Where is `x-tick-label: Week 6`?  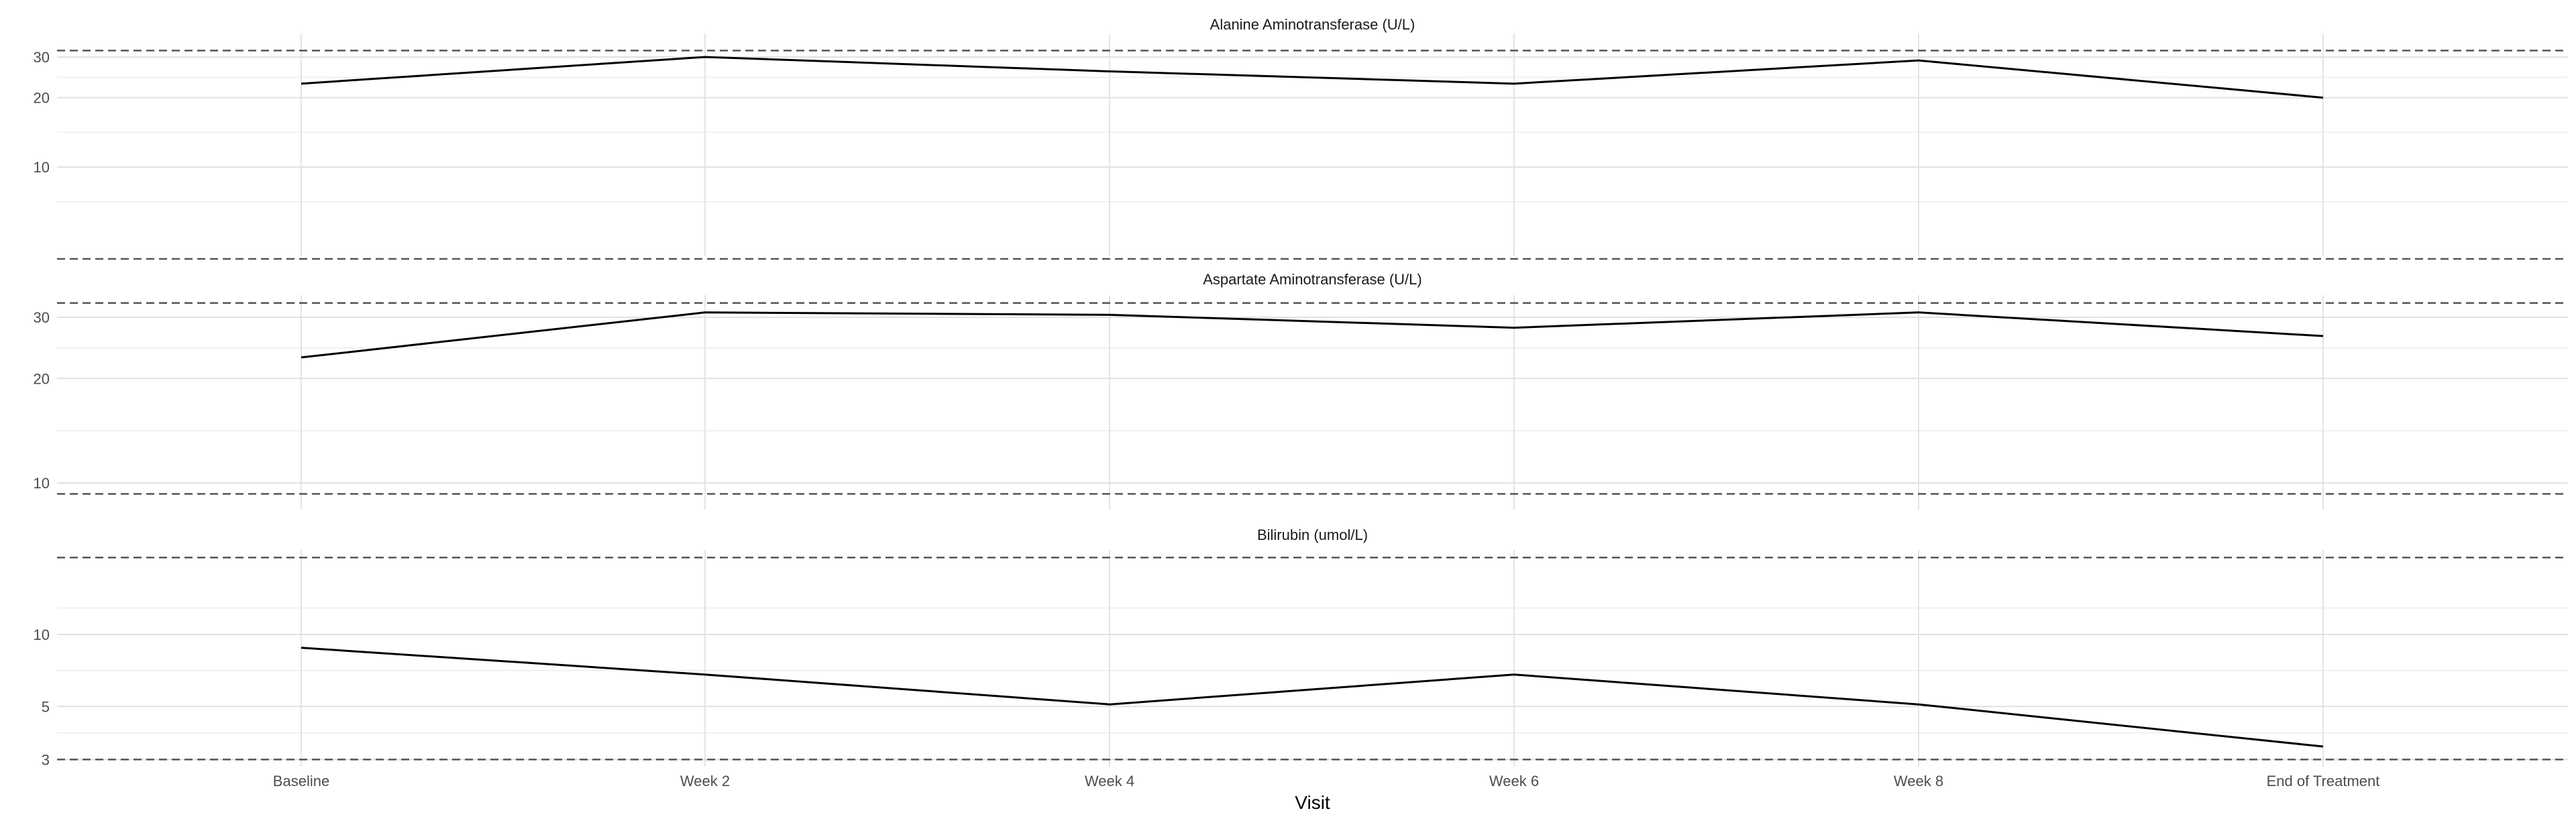 x-tick-label: Week 6 is located at coordinates (1514, 781).